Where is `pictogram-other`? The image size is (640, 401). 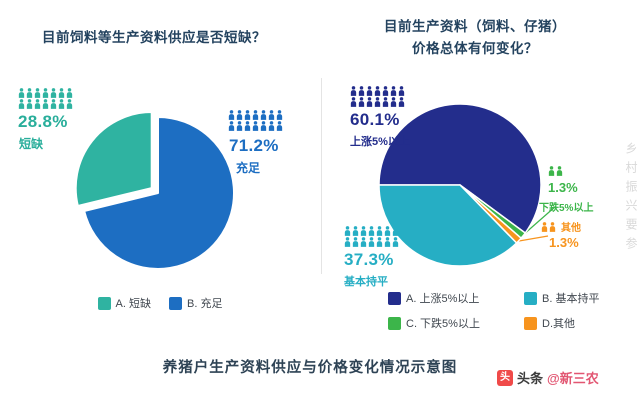
pictogram-other is located at coordinates (550, 226).